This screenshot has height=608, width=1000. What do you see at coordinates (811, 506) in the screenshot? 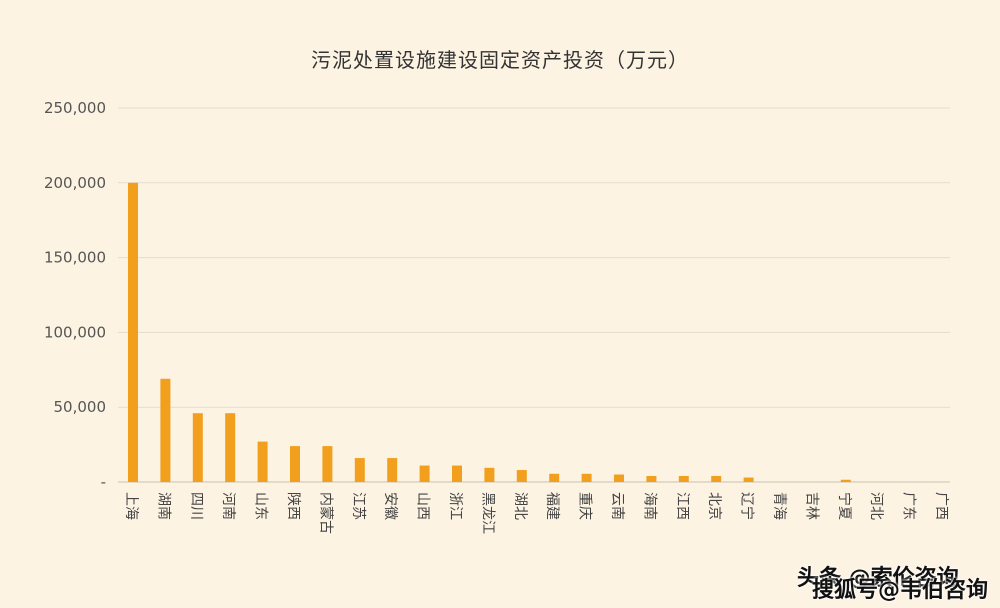
I see `x-tick-label: 吉林` at bounding box center [811, 506].